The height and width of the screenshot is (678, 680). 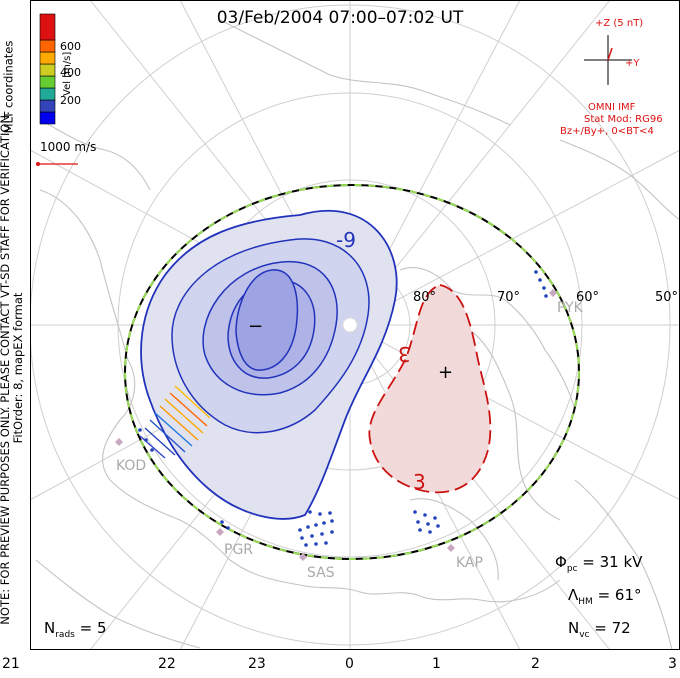 I want to click on velocity-vectors-kod, so click(x=175, y=422).